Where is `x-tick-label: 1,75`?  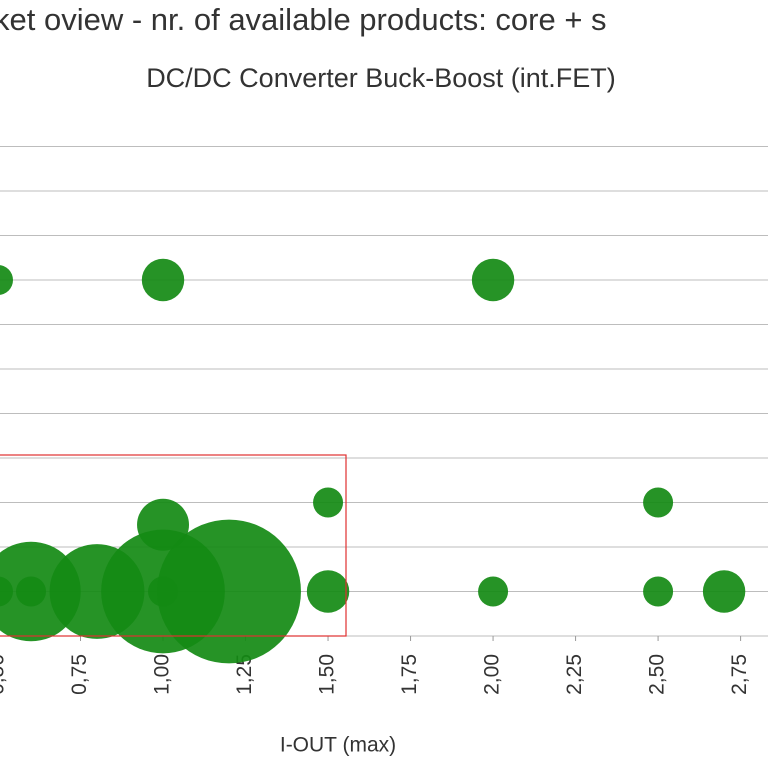 x-tick-label: 1,75 is located at coordinates (409, 674).